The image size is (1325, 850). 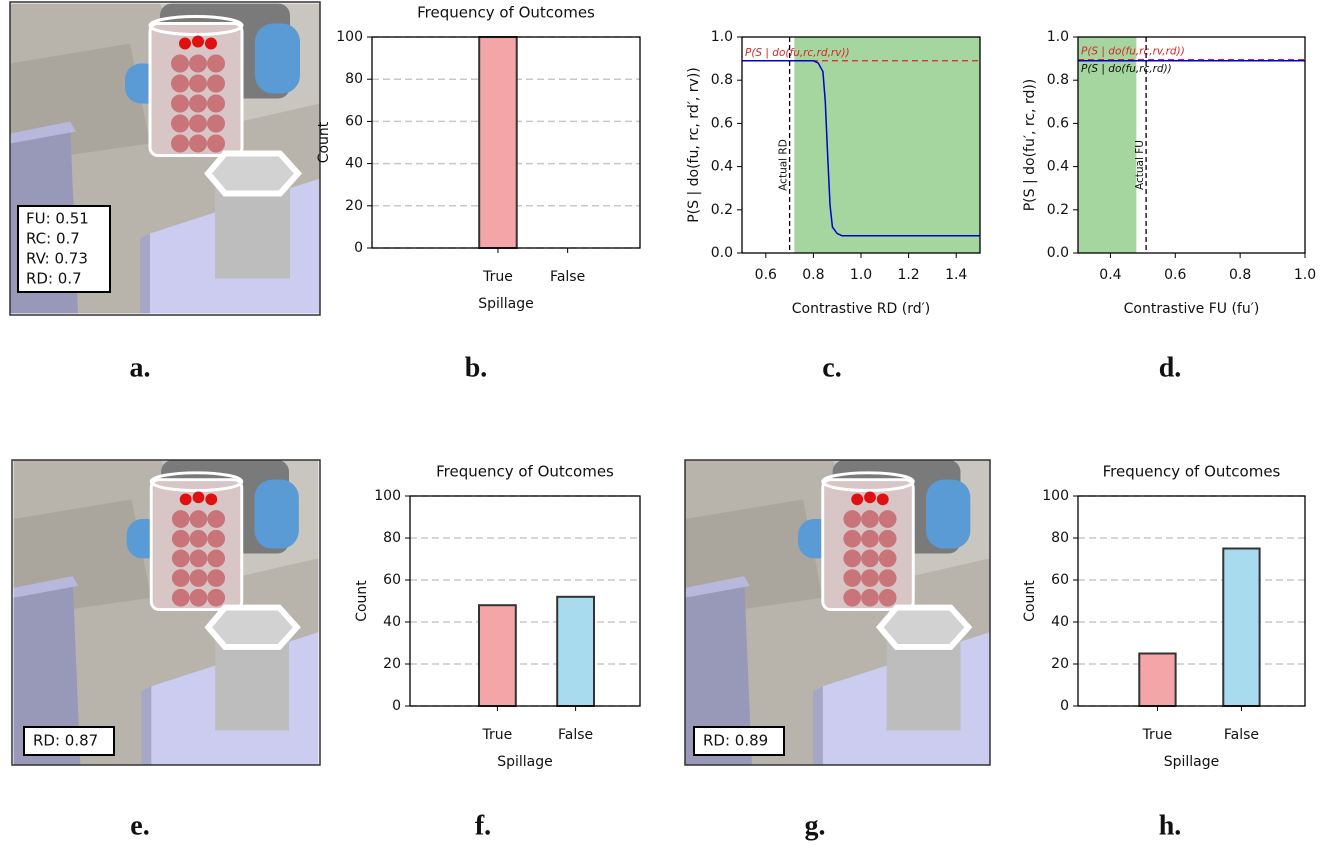 What do you see at coordinates (140, 367) in the screenshot?
I see `panel-label: a.` at bounding box center [140, 367].